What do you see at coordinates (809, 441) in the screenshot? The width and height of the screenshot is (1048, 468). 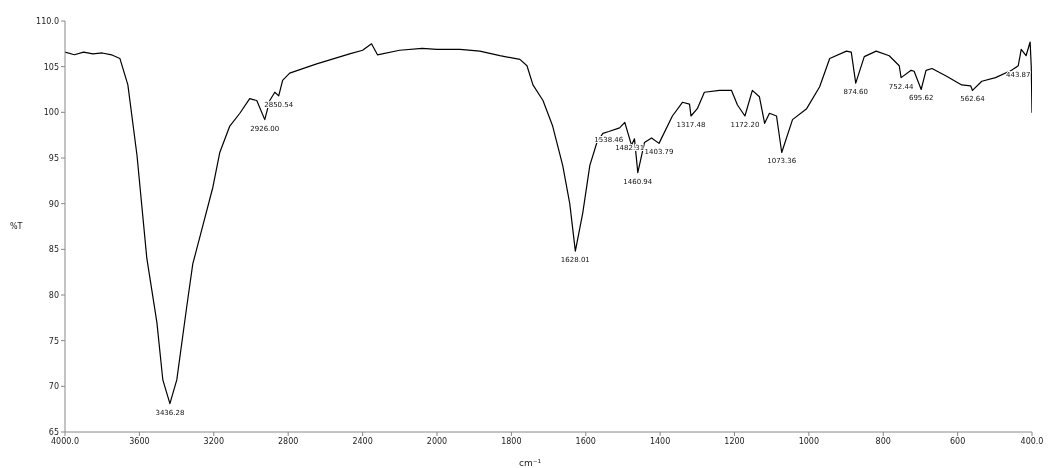 I see `x-tick-label: 1000` at bounding box center [809, 441].